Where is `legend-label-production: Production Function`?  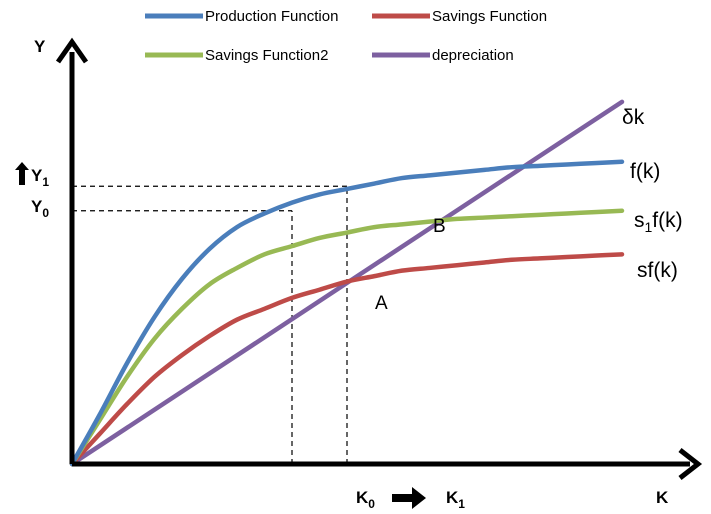
legend-label-production: Production Function is located at coordinates (271, 16).